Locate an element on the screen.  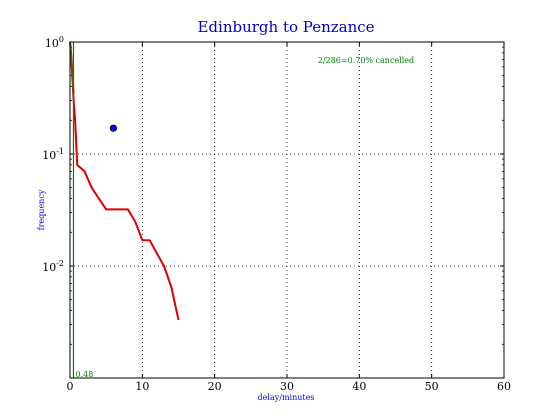
x-tick-label: 60 is located at coordinates (504, 386).